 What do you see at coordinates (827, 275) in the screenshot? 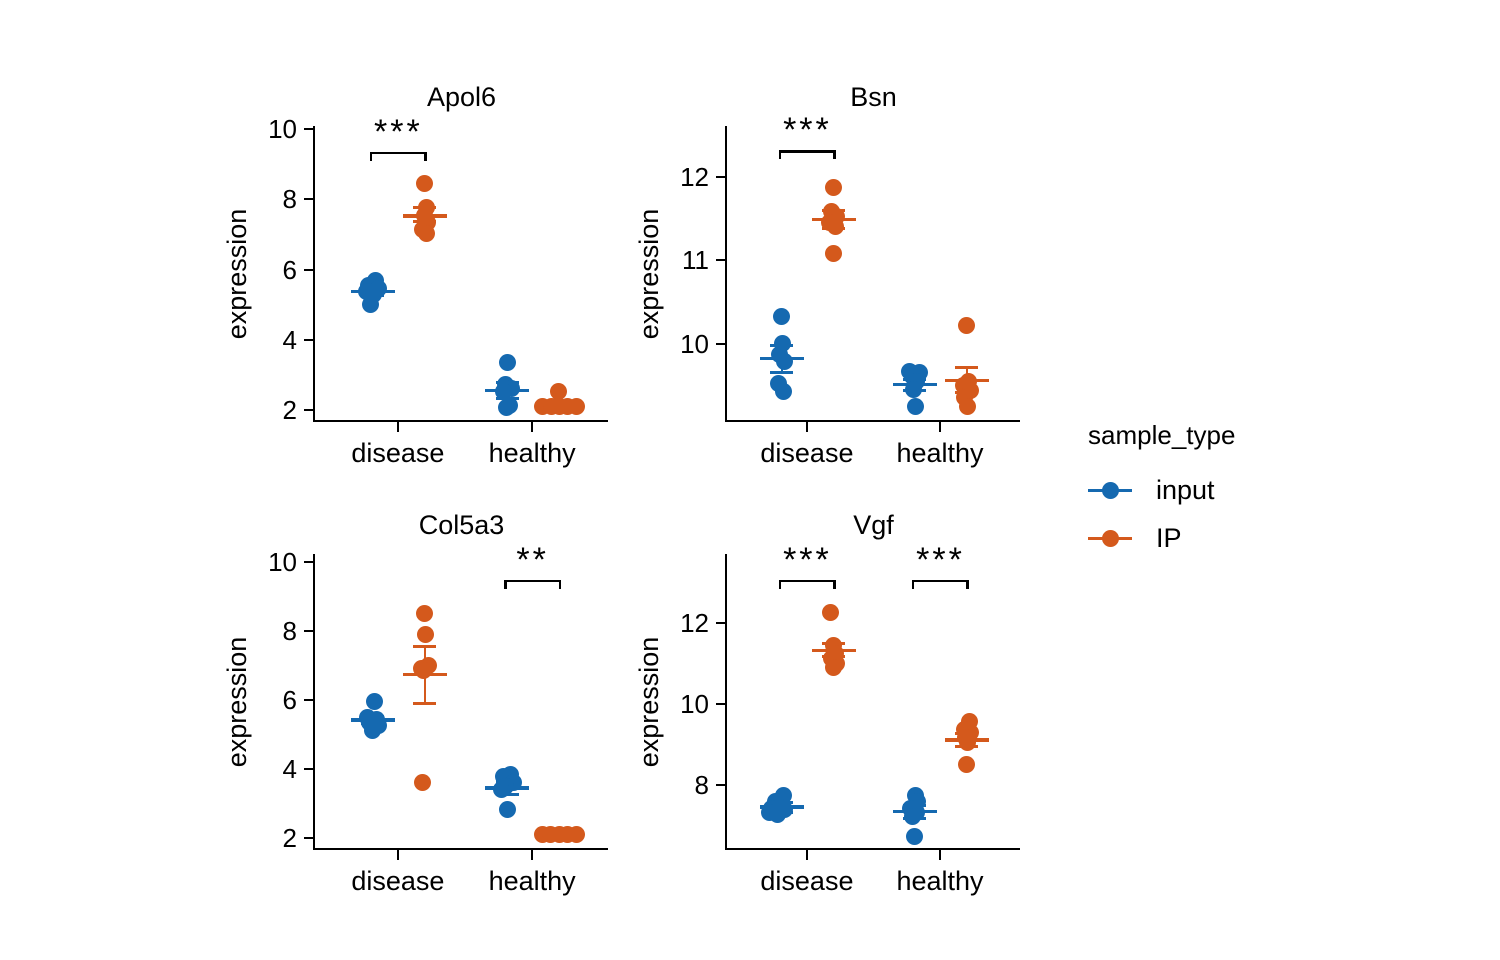
I see `panel-bsn: Bsn expression 10 11 12 disease healthy ***` at bounding box center [827, 275].